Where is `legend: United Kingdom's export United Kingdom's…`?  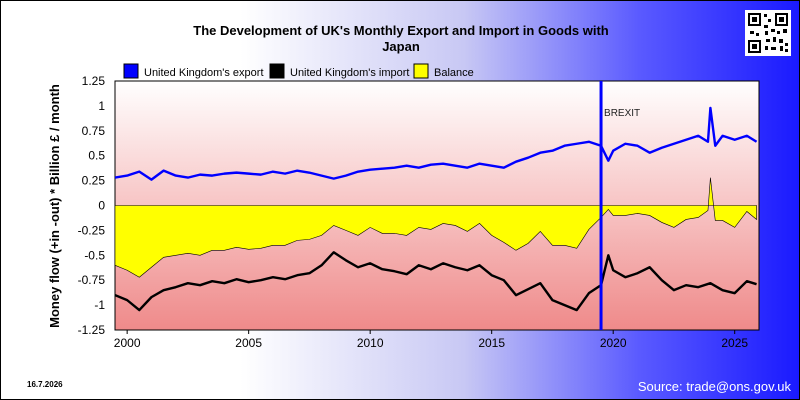 legend: United Kingdom's export United Kingdom's… is located at coordinates (298, 71).